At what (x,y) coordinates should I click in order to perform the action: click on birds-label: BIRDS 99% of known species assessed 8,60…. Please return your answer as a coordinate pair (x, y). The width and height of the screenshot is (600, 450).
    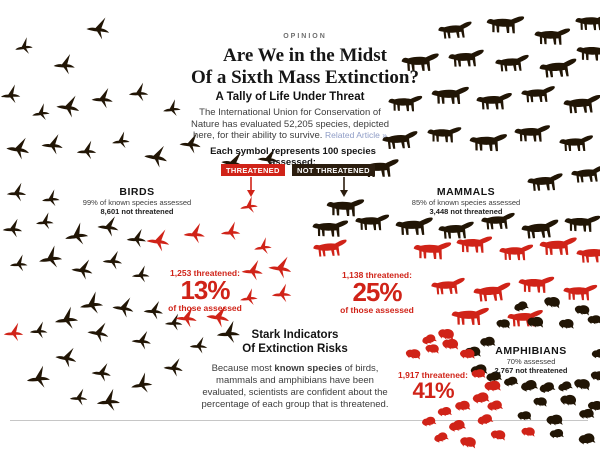
    Looking at the image, I should click on (137, 201).